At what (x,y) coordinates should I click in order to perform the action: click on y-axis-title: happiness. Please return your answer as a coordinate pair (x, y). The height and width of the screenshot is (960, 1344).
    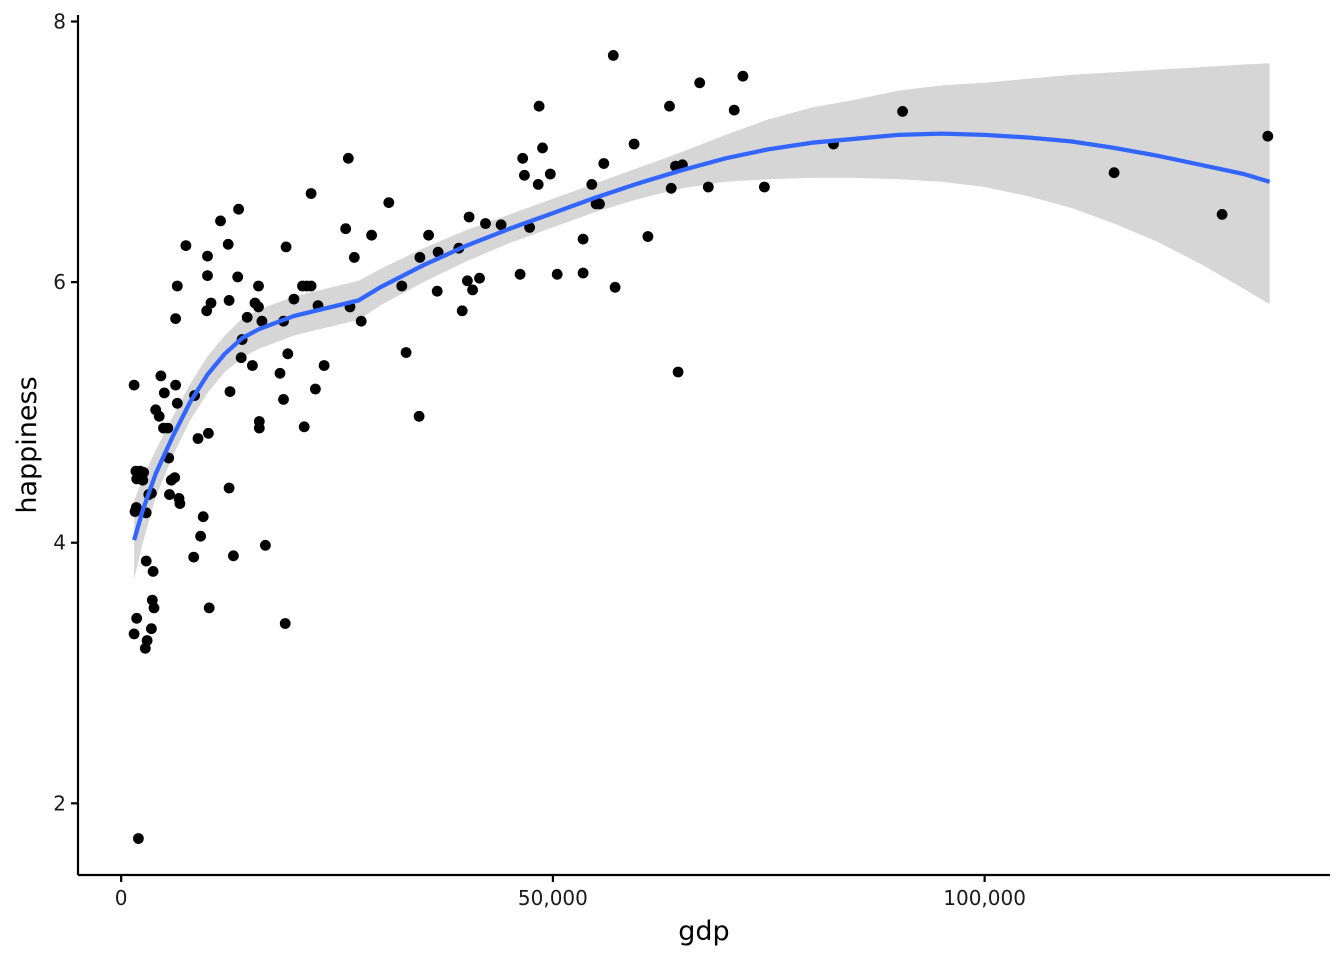
    Looking at the image, I should click on (27, 444).